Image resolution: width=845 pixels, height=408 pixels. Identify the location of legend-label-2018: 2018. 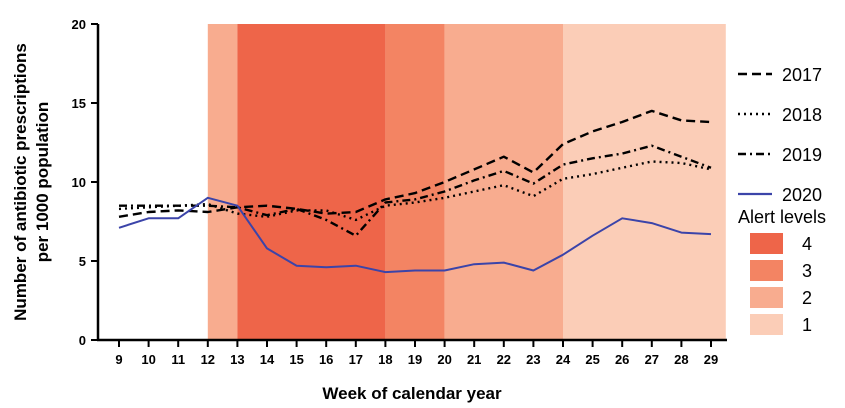
(802, 115).